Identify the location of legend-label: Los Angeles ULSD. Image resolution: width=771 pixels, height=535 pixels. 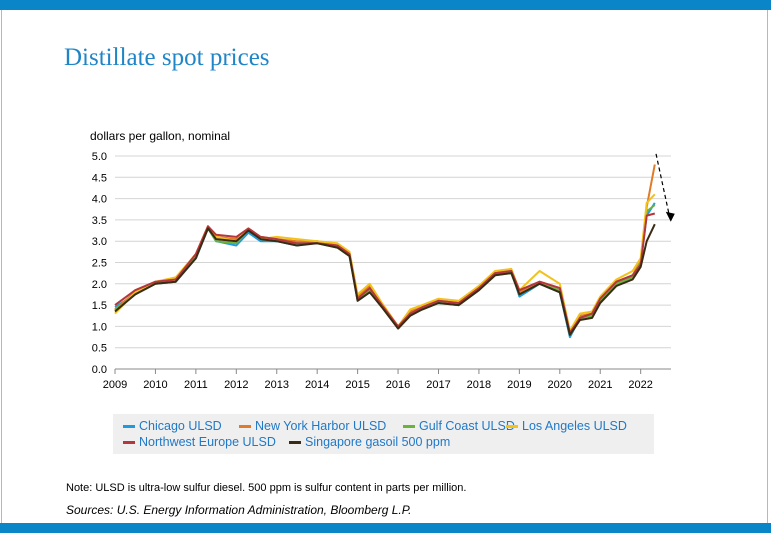
(574, 426).